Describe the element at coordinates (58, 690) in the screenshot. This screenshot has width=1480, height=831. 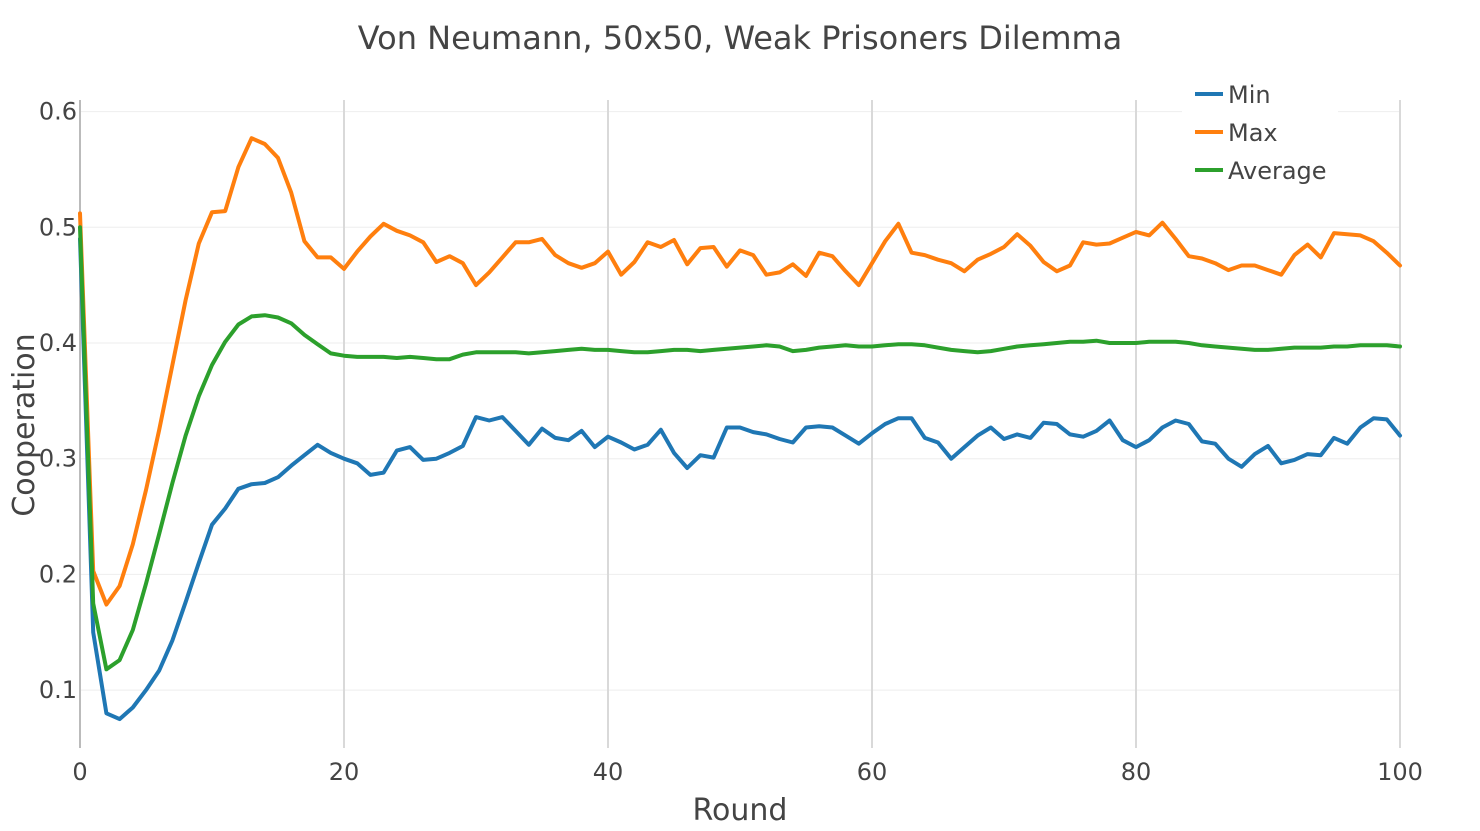
I see `y-tick-label: 0.1` at that location.